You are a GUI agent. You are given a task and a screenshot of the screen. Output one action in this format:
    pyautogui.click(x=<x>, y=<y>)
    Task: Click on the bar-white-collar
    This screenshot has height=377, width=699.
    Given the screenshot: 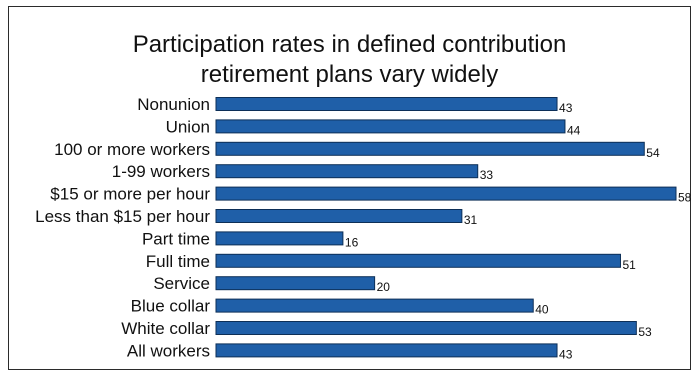 What is the action you would take?
    pyautogui.click(x=426, y=328)
    